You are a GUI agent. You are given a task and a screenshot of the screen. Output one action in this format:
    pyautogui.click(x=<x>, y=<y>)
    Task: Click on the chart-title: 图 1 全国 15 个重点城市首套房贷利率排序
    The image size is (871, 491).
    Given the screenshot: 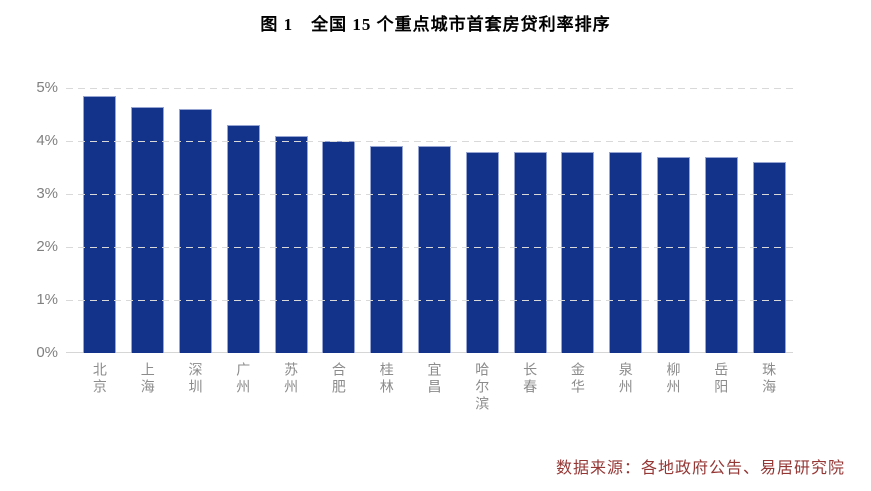 What is the action you would take?
    pyautogui.click(x=435, y=24)
    